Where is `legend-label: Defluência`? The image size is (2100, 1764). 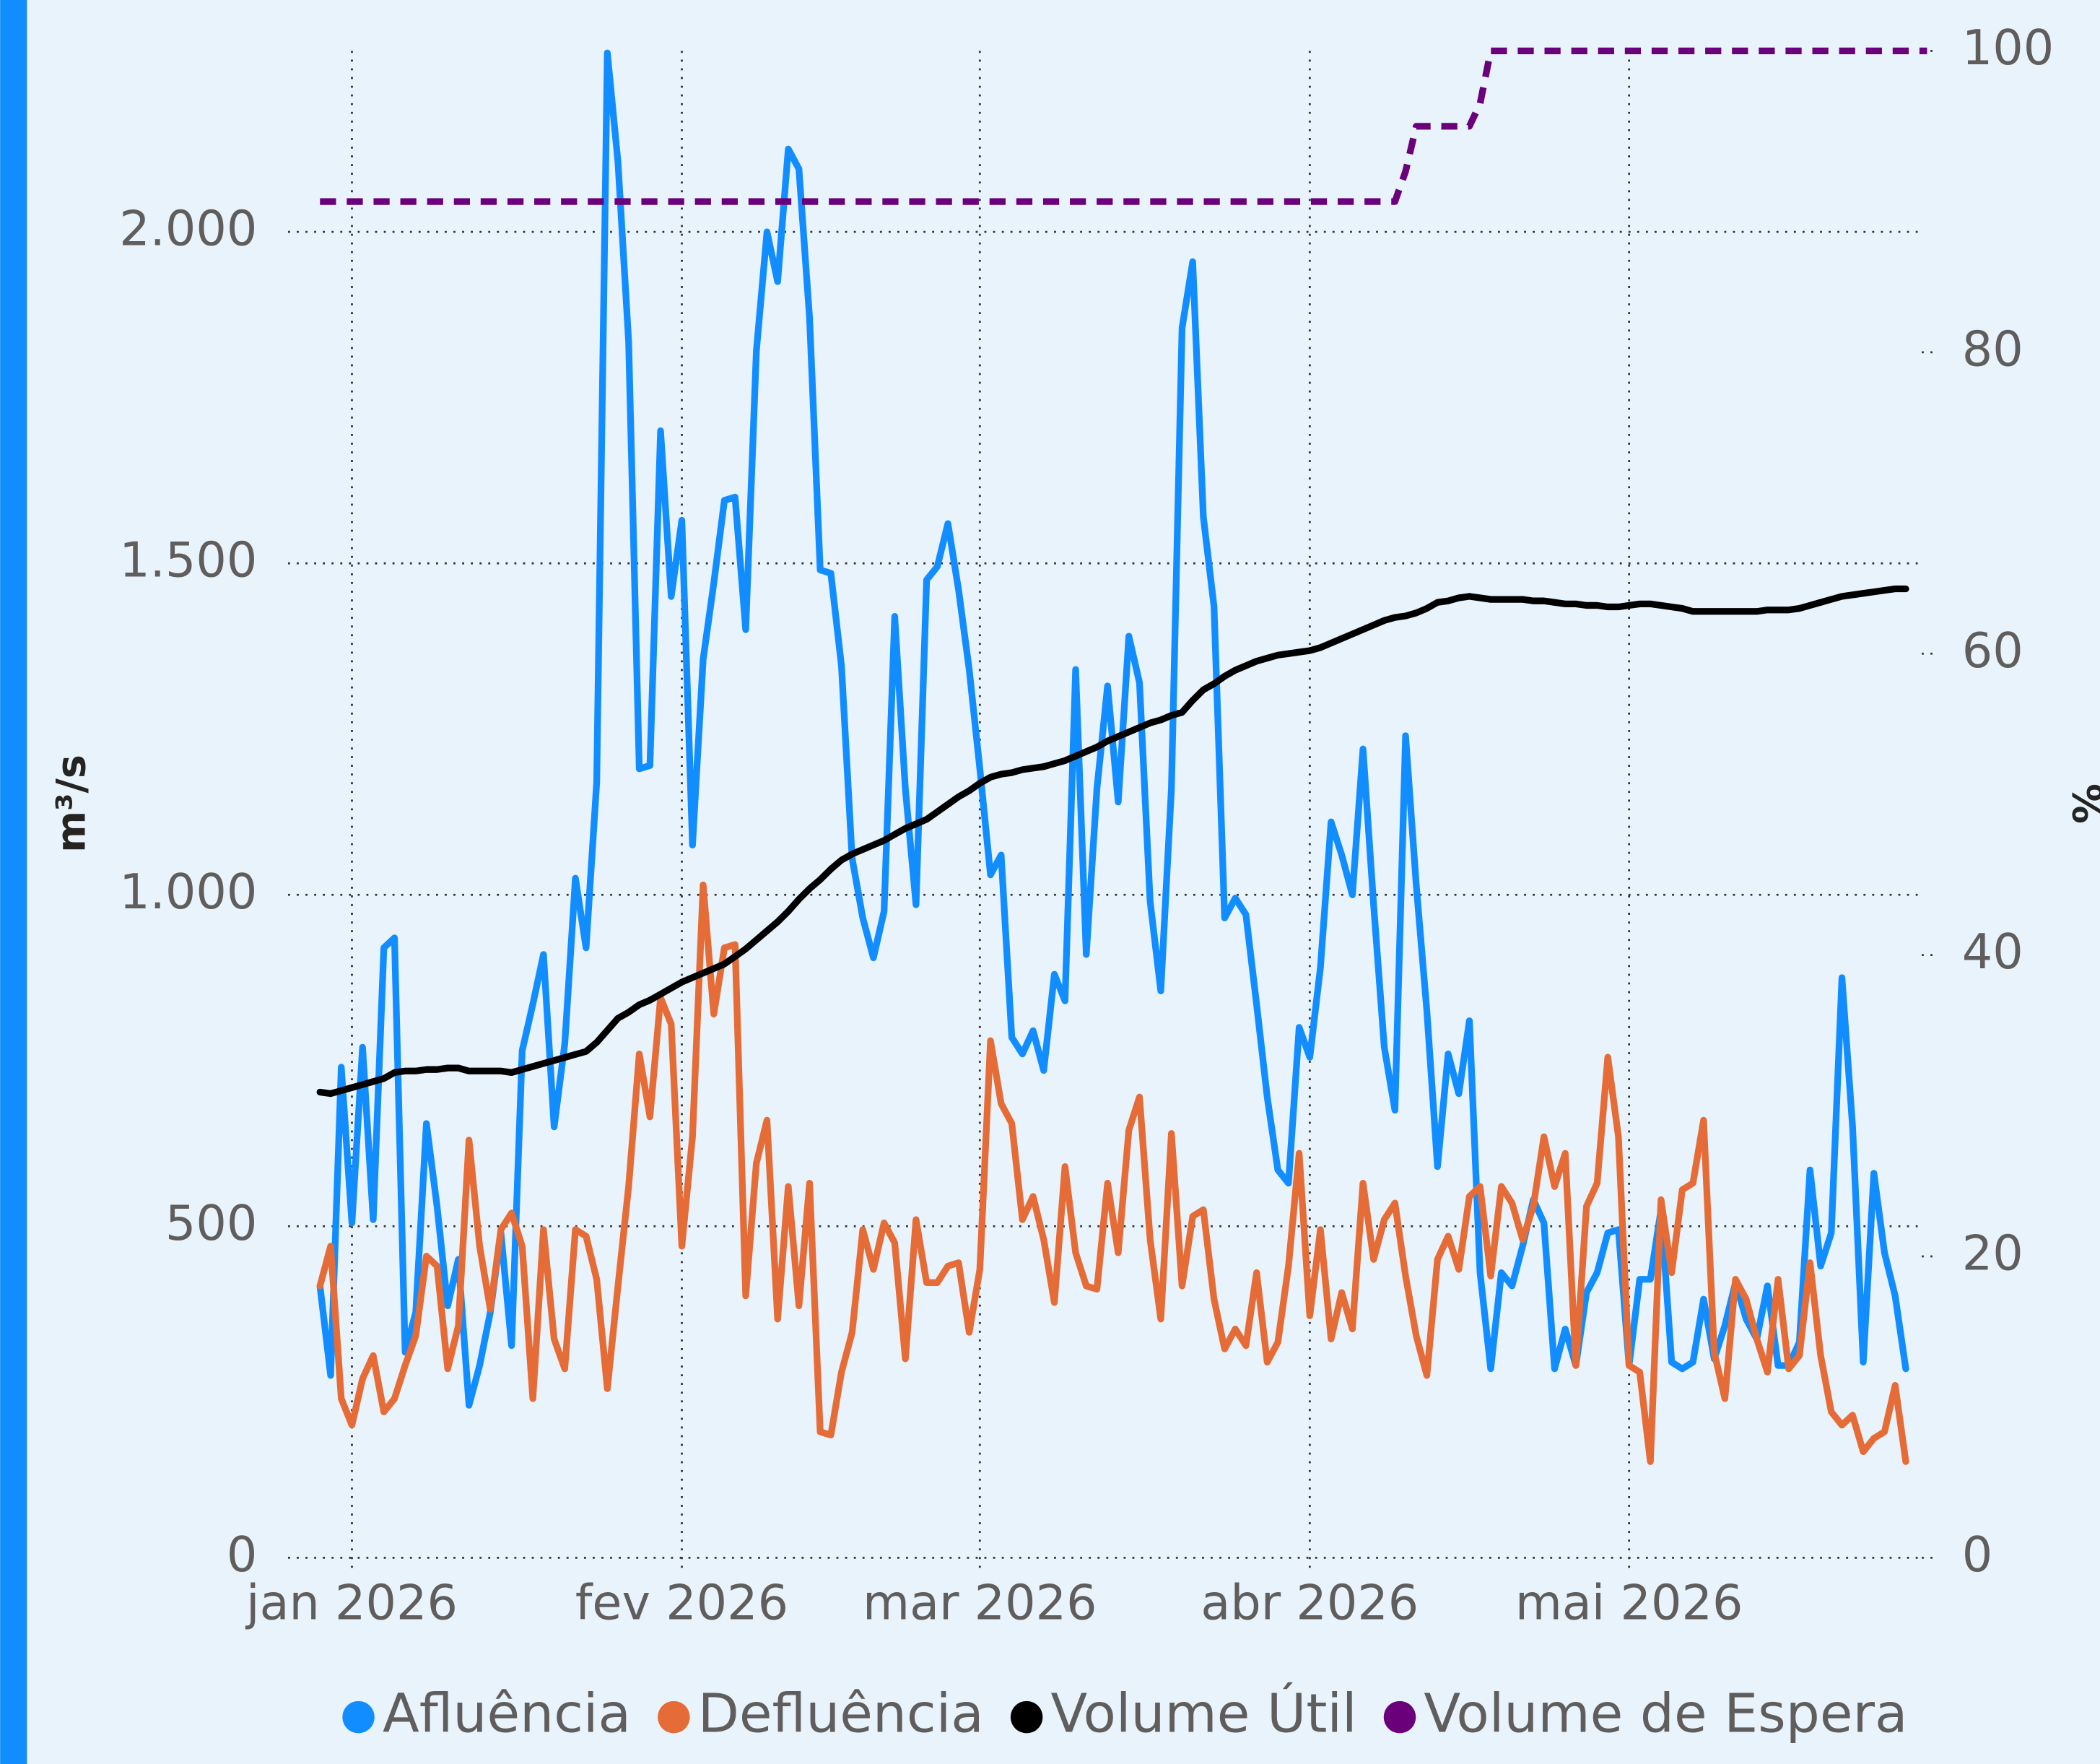 legend-label: Defluência is located at coordinates (841, 1714).